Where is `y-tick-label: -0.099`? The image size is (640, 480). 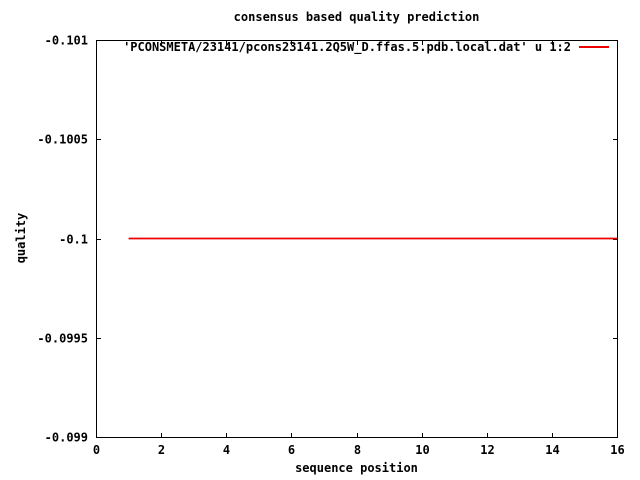
y-tick-label: -0.099 is located at coordinates (66, 438).